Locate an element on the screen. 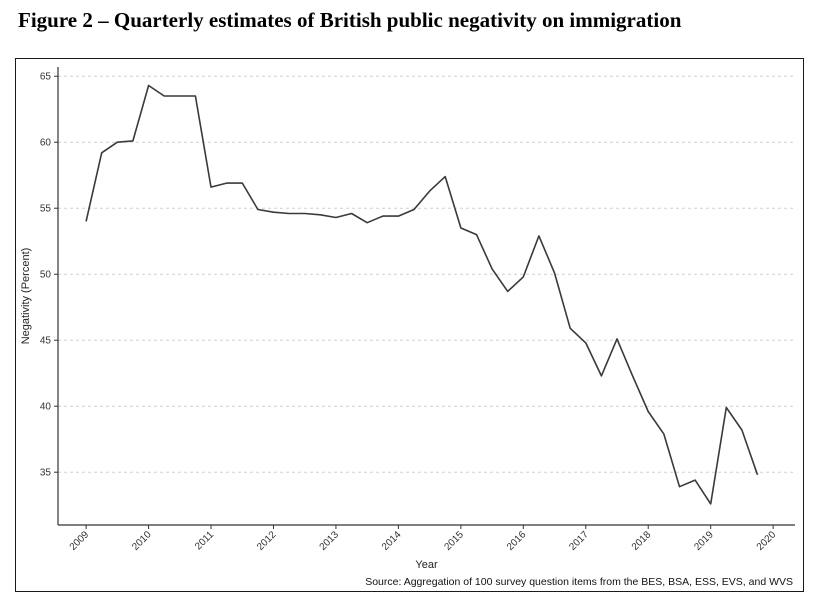  x-tick-label: 2016 is located at coordinates (517, 541).